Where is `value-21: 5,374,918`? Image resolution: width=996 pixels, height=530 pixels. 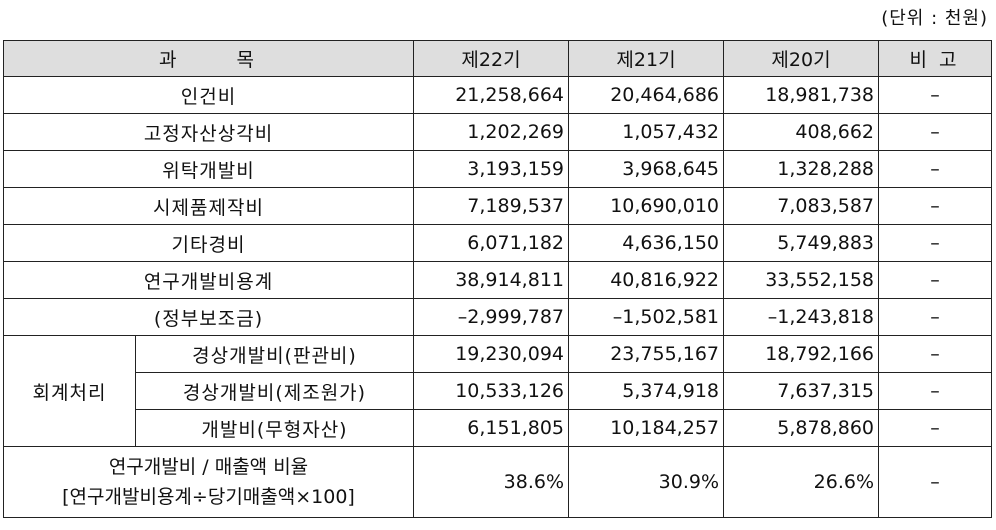
value-21: 5,374,918 is located at coordinates (646, 391).